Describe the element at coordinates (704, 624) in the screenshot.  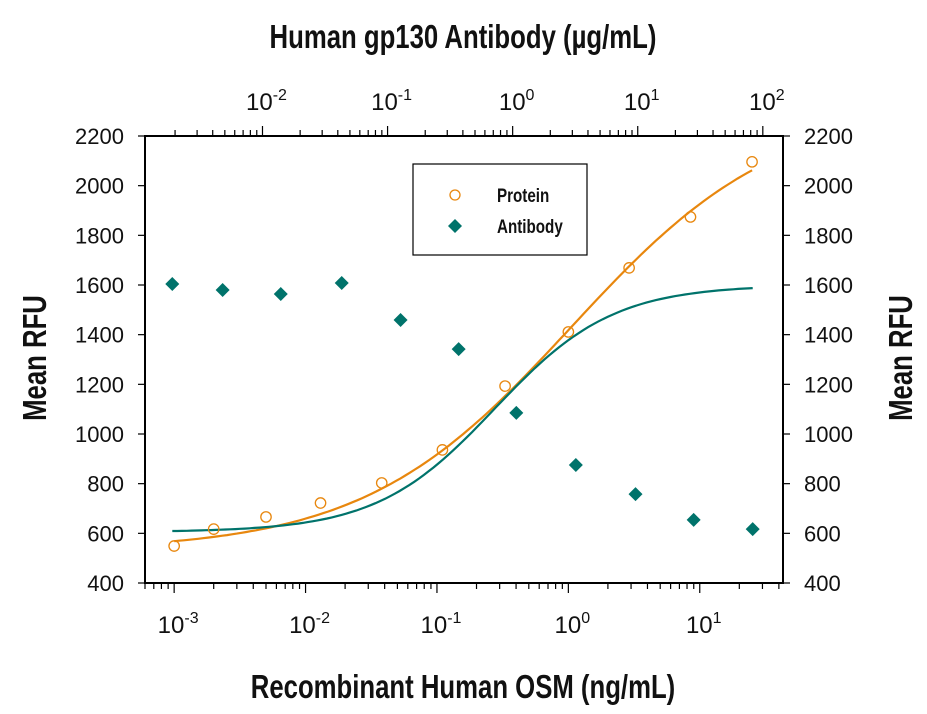
I see `x-tick-label-bottom: 10¹` at that location.